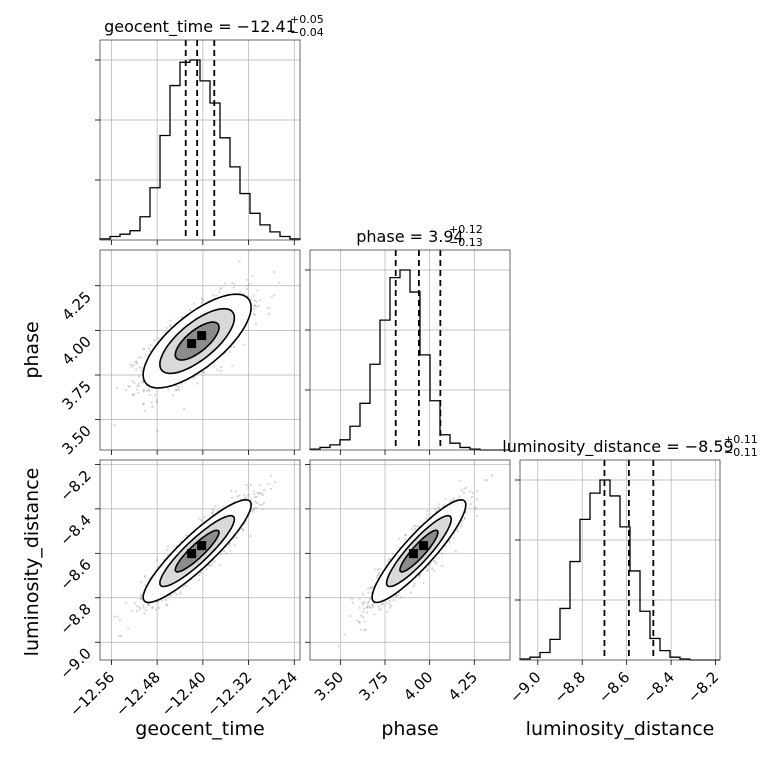  Describe the element at coordinates (658, 687) in the screenshot. I see `x-tick-label: −8.4` at that location.